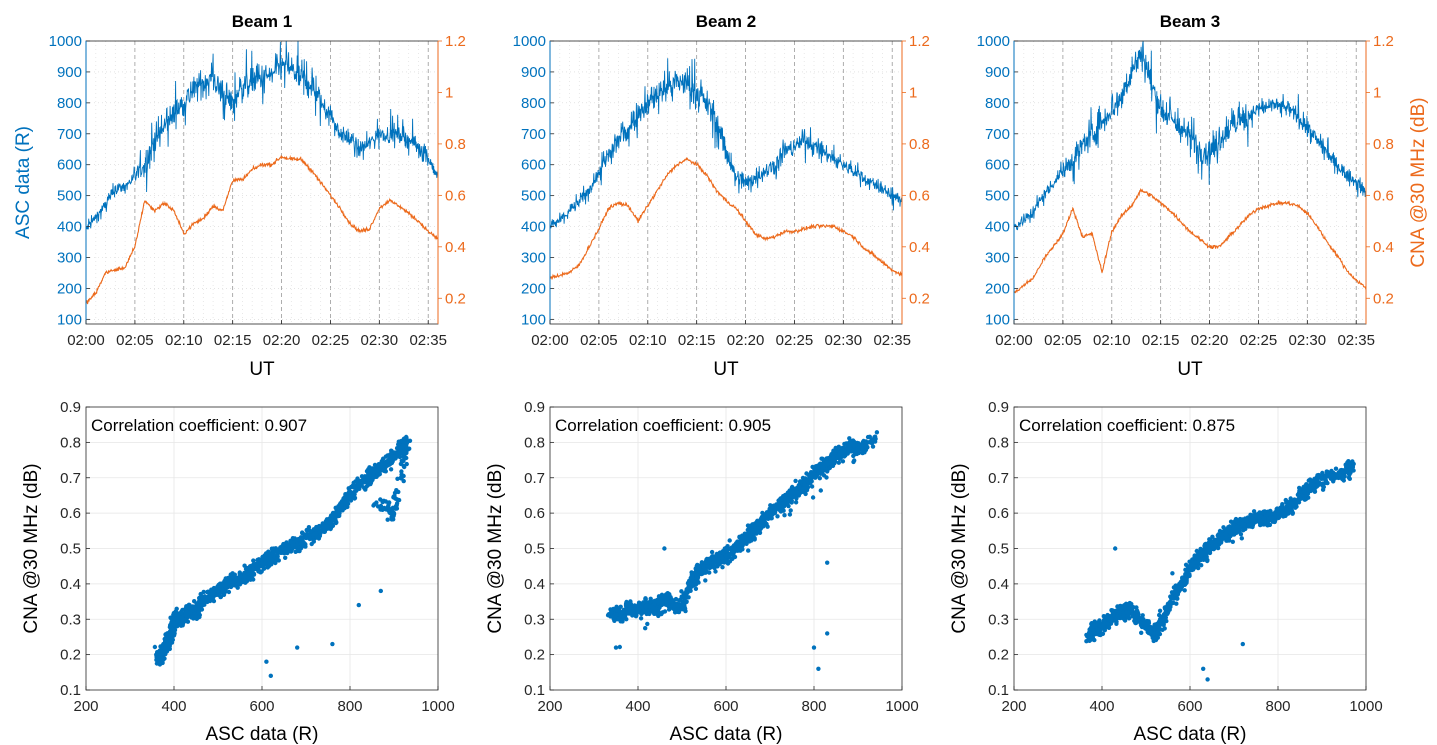  Describe the element at coordinates (495, 548) in the screenshot. I see `y-axis-label: CNA @30 MHz (dB)` at that location.